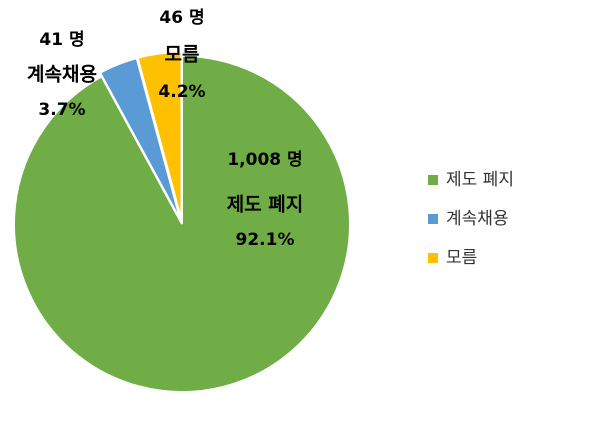 The height and width of the screenshot is (421, 600). Describe the element at coordinates (265, 205) in the screenshot. I see `category-label: 제도 폐지` at that location.